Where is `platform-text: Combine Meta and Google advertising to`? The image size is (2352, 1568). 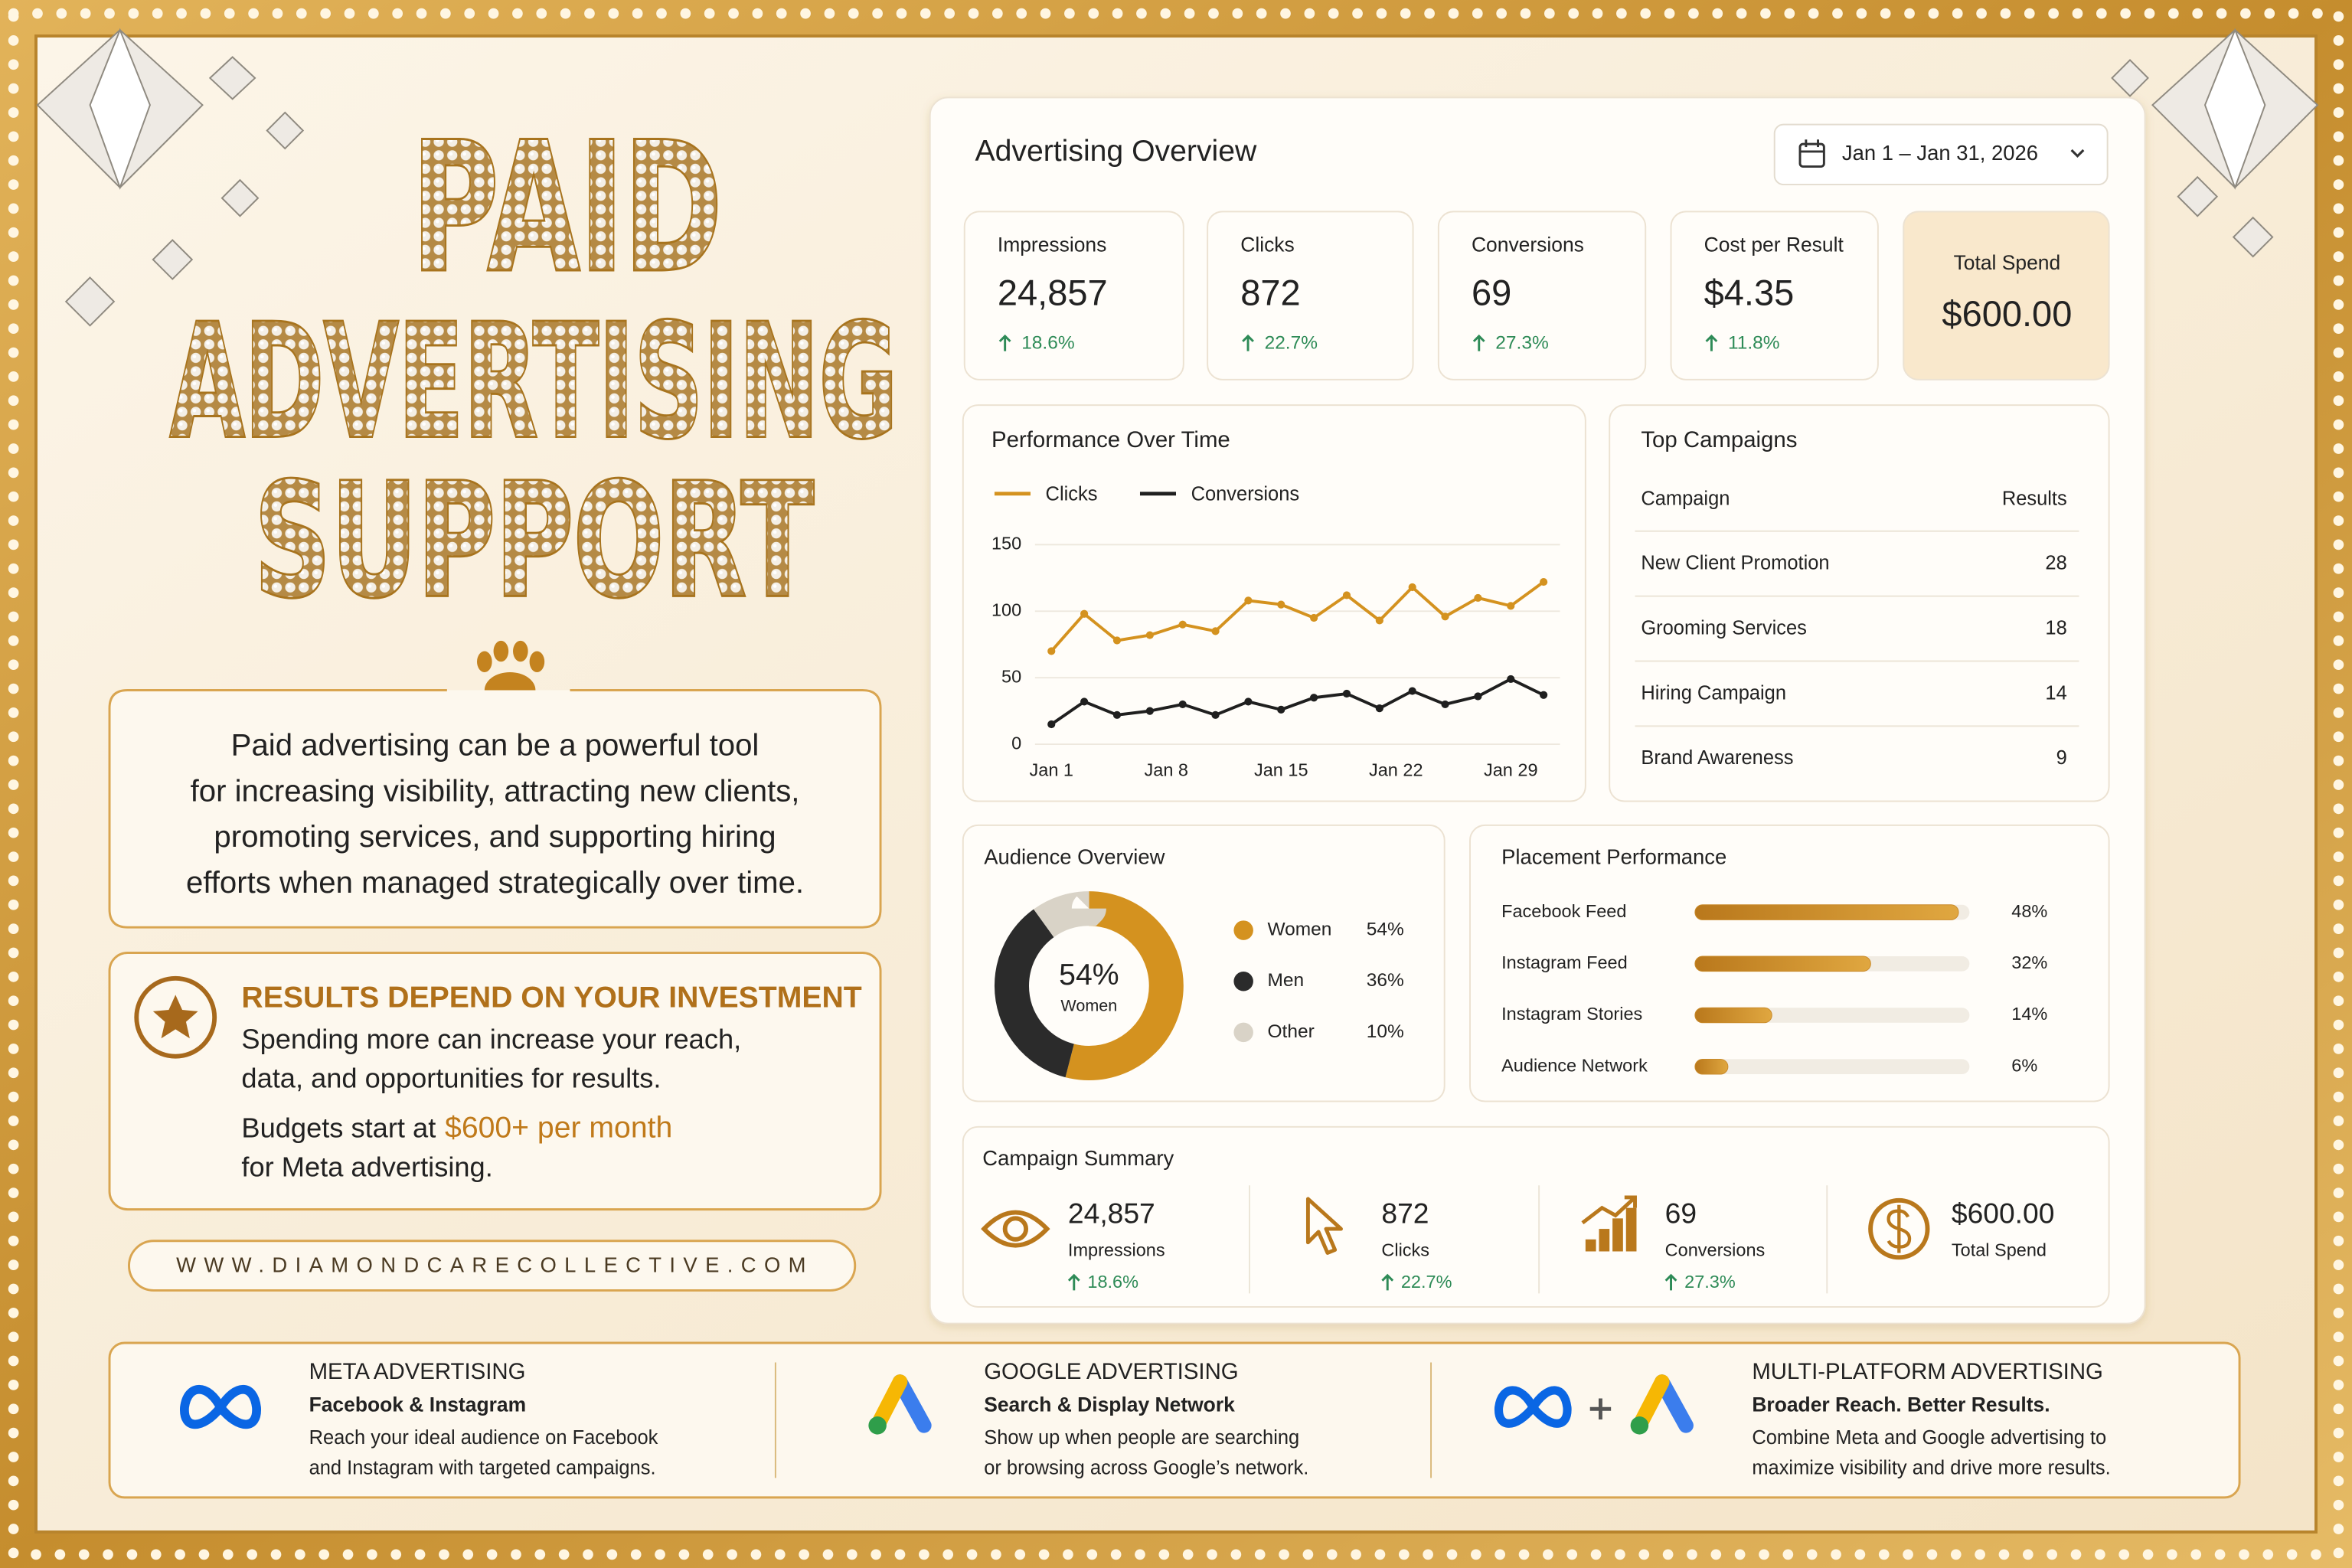 platform-text: Combine Meta and Google advertising to is located at coordinates (1929, 1438).